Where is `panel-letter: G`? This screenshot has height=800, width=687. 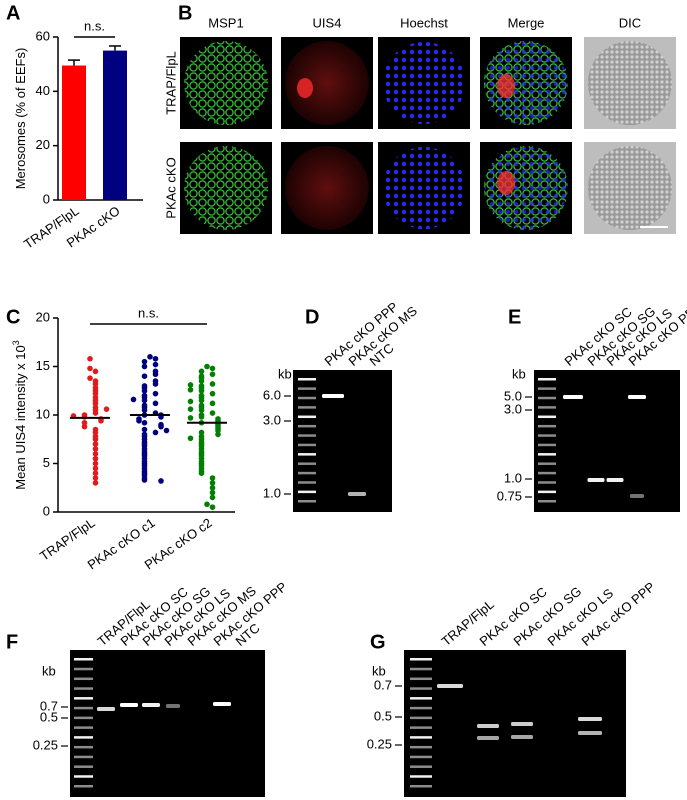 panel-letter: G is located at coordinates (378, 642).